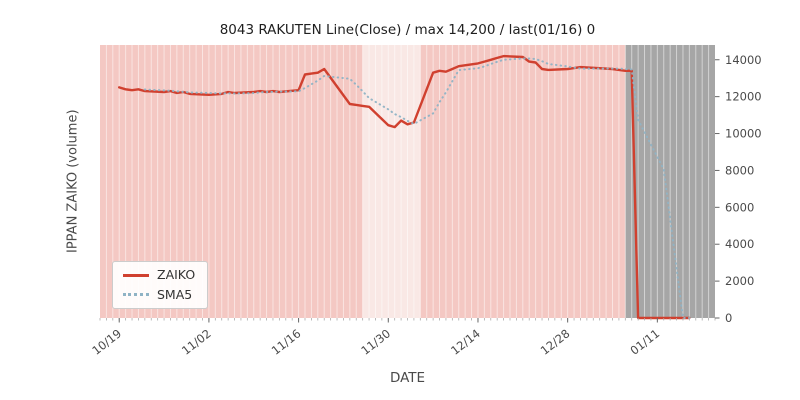  Describe the element at coordinates (739, 170) in the screenshot. I see `y-tick-label: 8000` at that location.